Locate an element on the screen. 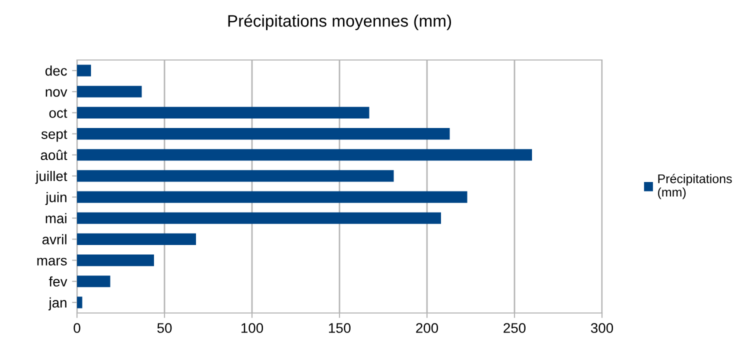 The image size is (750, 354). x-tick-label: 150 is located at coordinates (339, 328).